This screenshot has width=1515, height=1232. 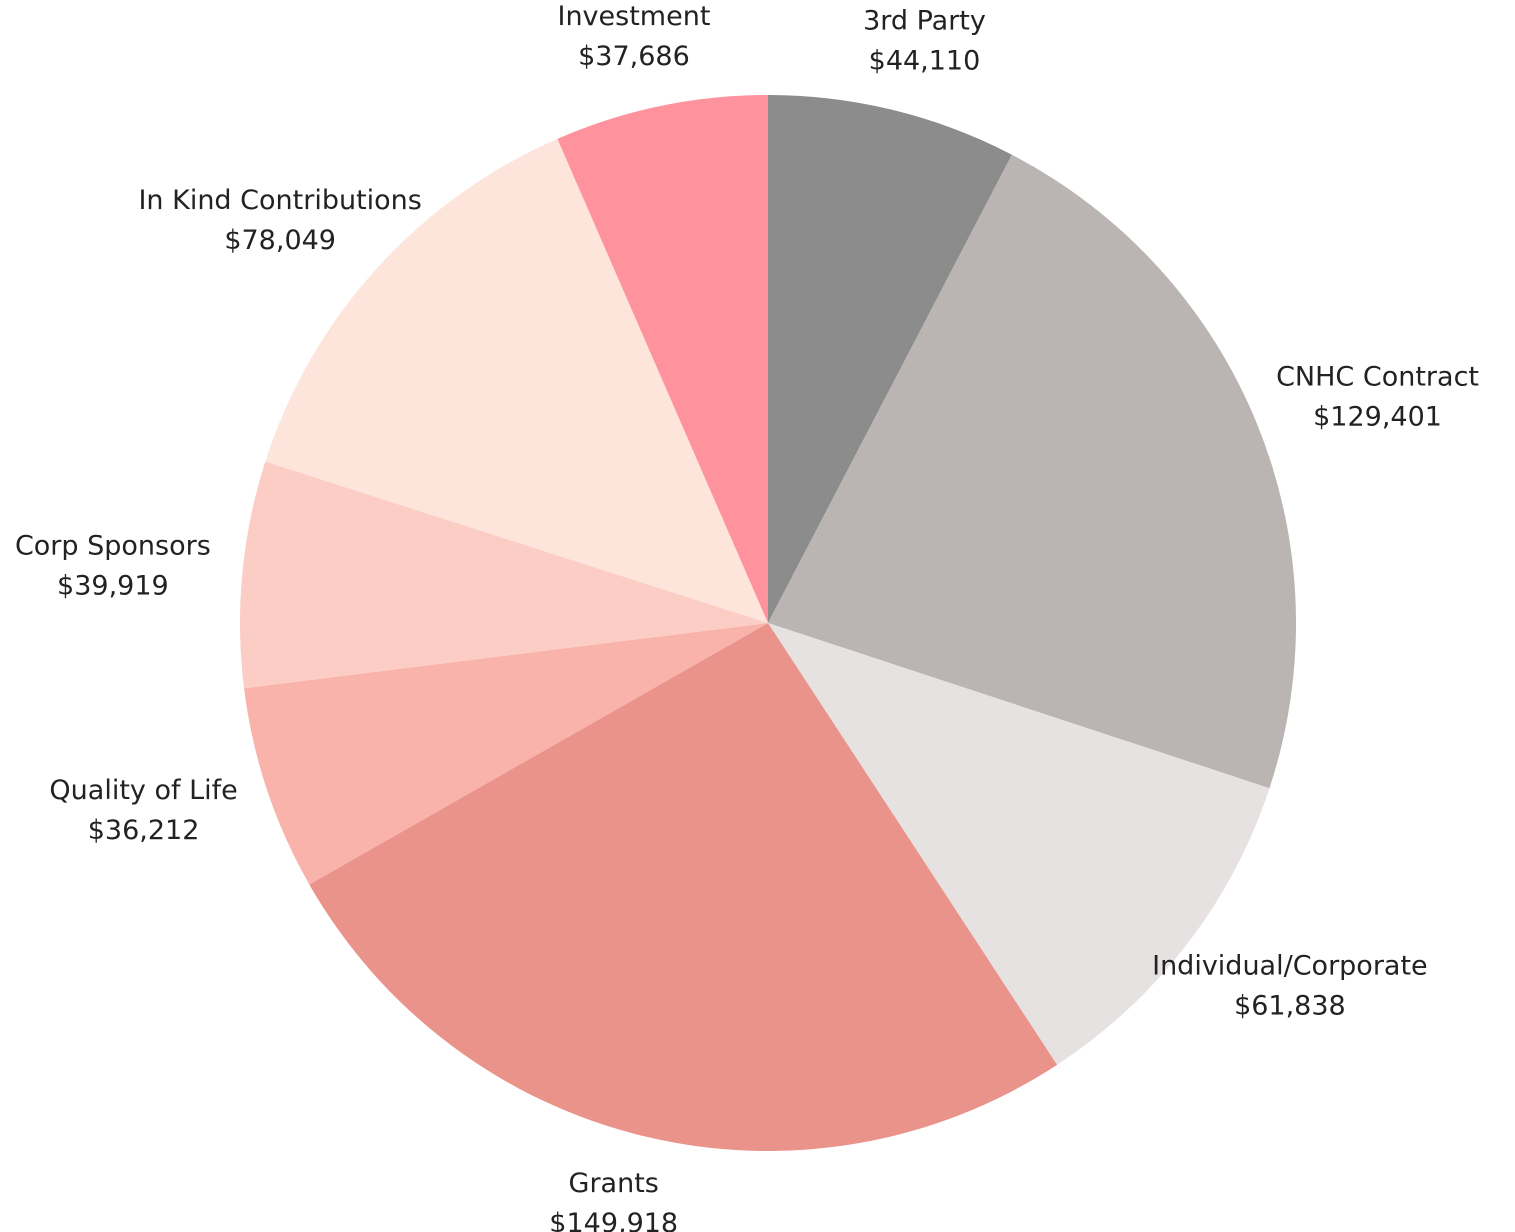 What do you see at coordinates (113, 586) in the screenshot?
I see `slice-value-label: $39,919` at bounding box center [113, 586].